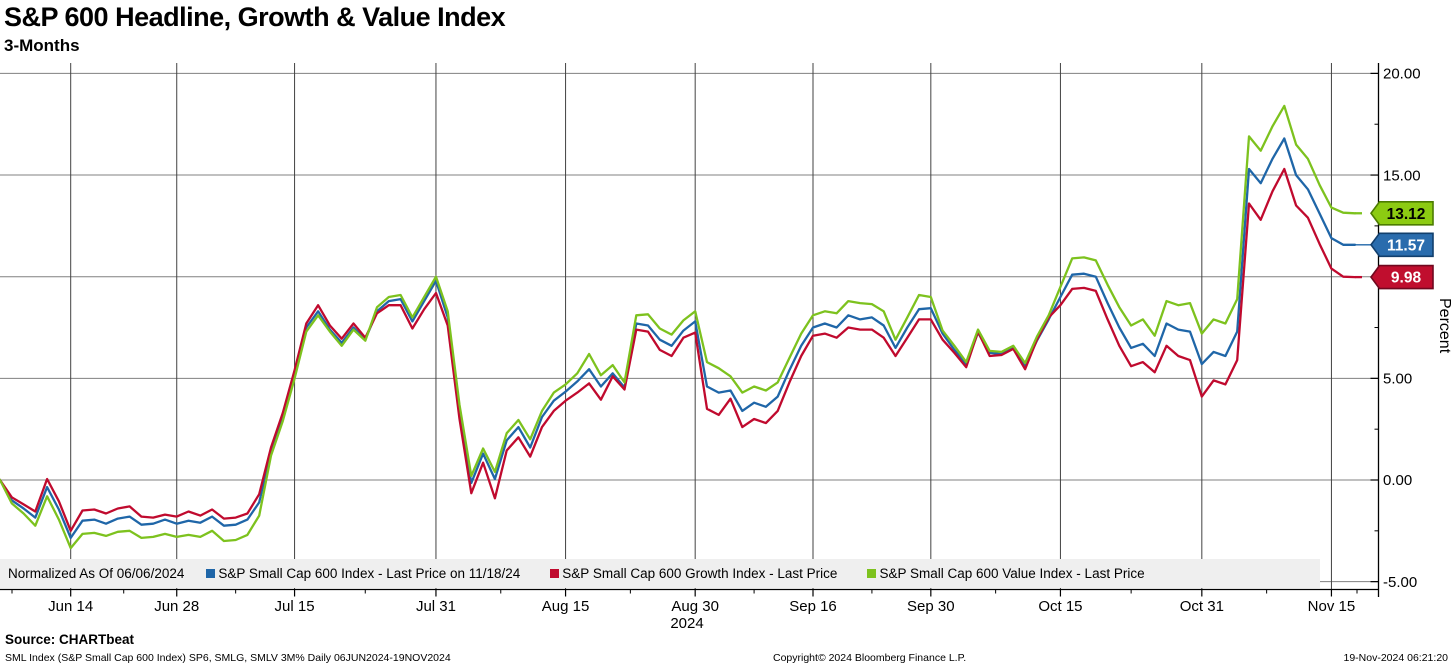 The width and height of the screenshot is (1456, 666). Describe the element at coordinates (1406, 214) in the screenshot. I see `last-price-badge-value: 13.12` at that location.